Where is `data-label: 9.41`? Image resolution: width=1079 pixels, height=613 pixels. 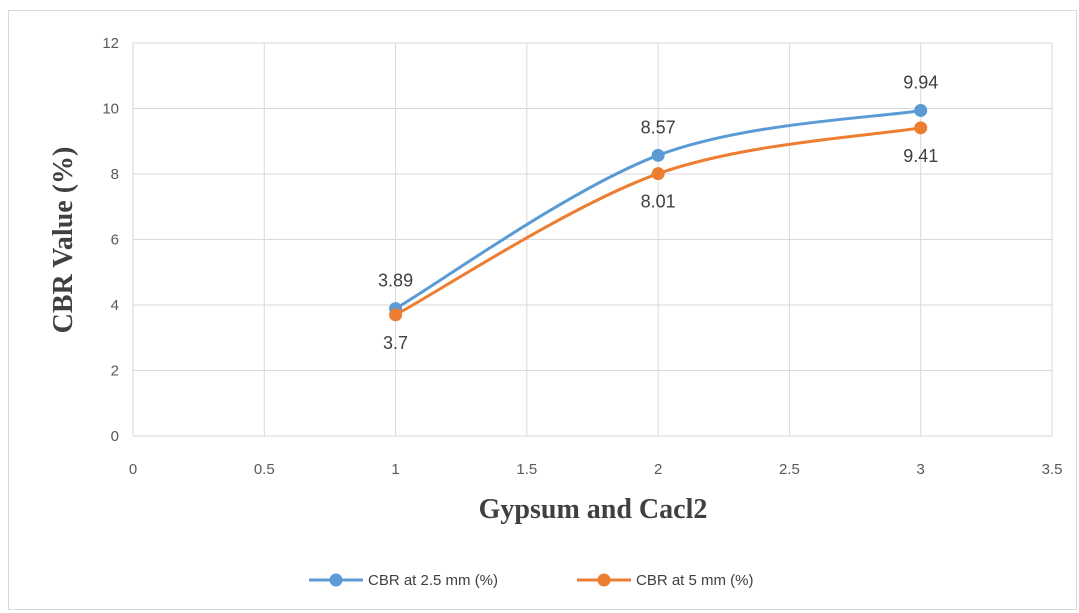 data-label: 9.41 is located at coordinates (920, 156).